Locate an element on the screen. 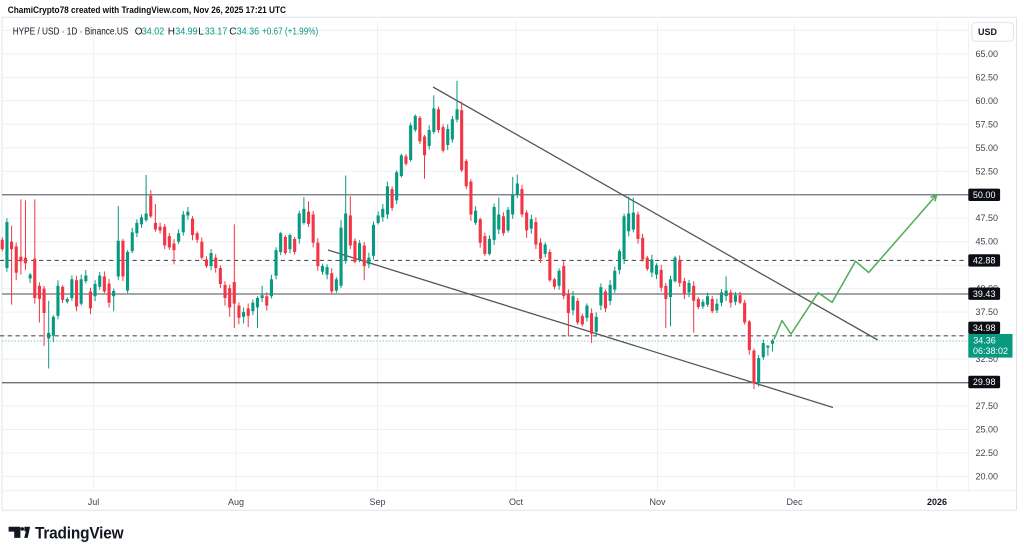 This screenshot has height=555, width=1024. svg-text: 50.00 is located at coordinates (984, 195).